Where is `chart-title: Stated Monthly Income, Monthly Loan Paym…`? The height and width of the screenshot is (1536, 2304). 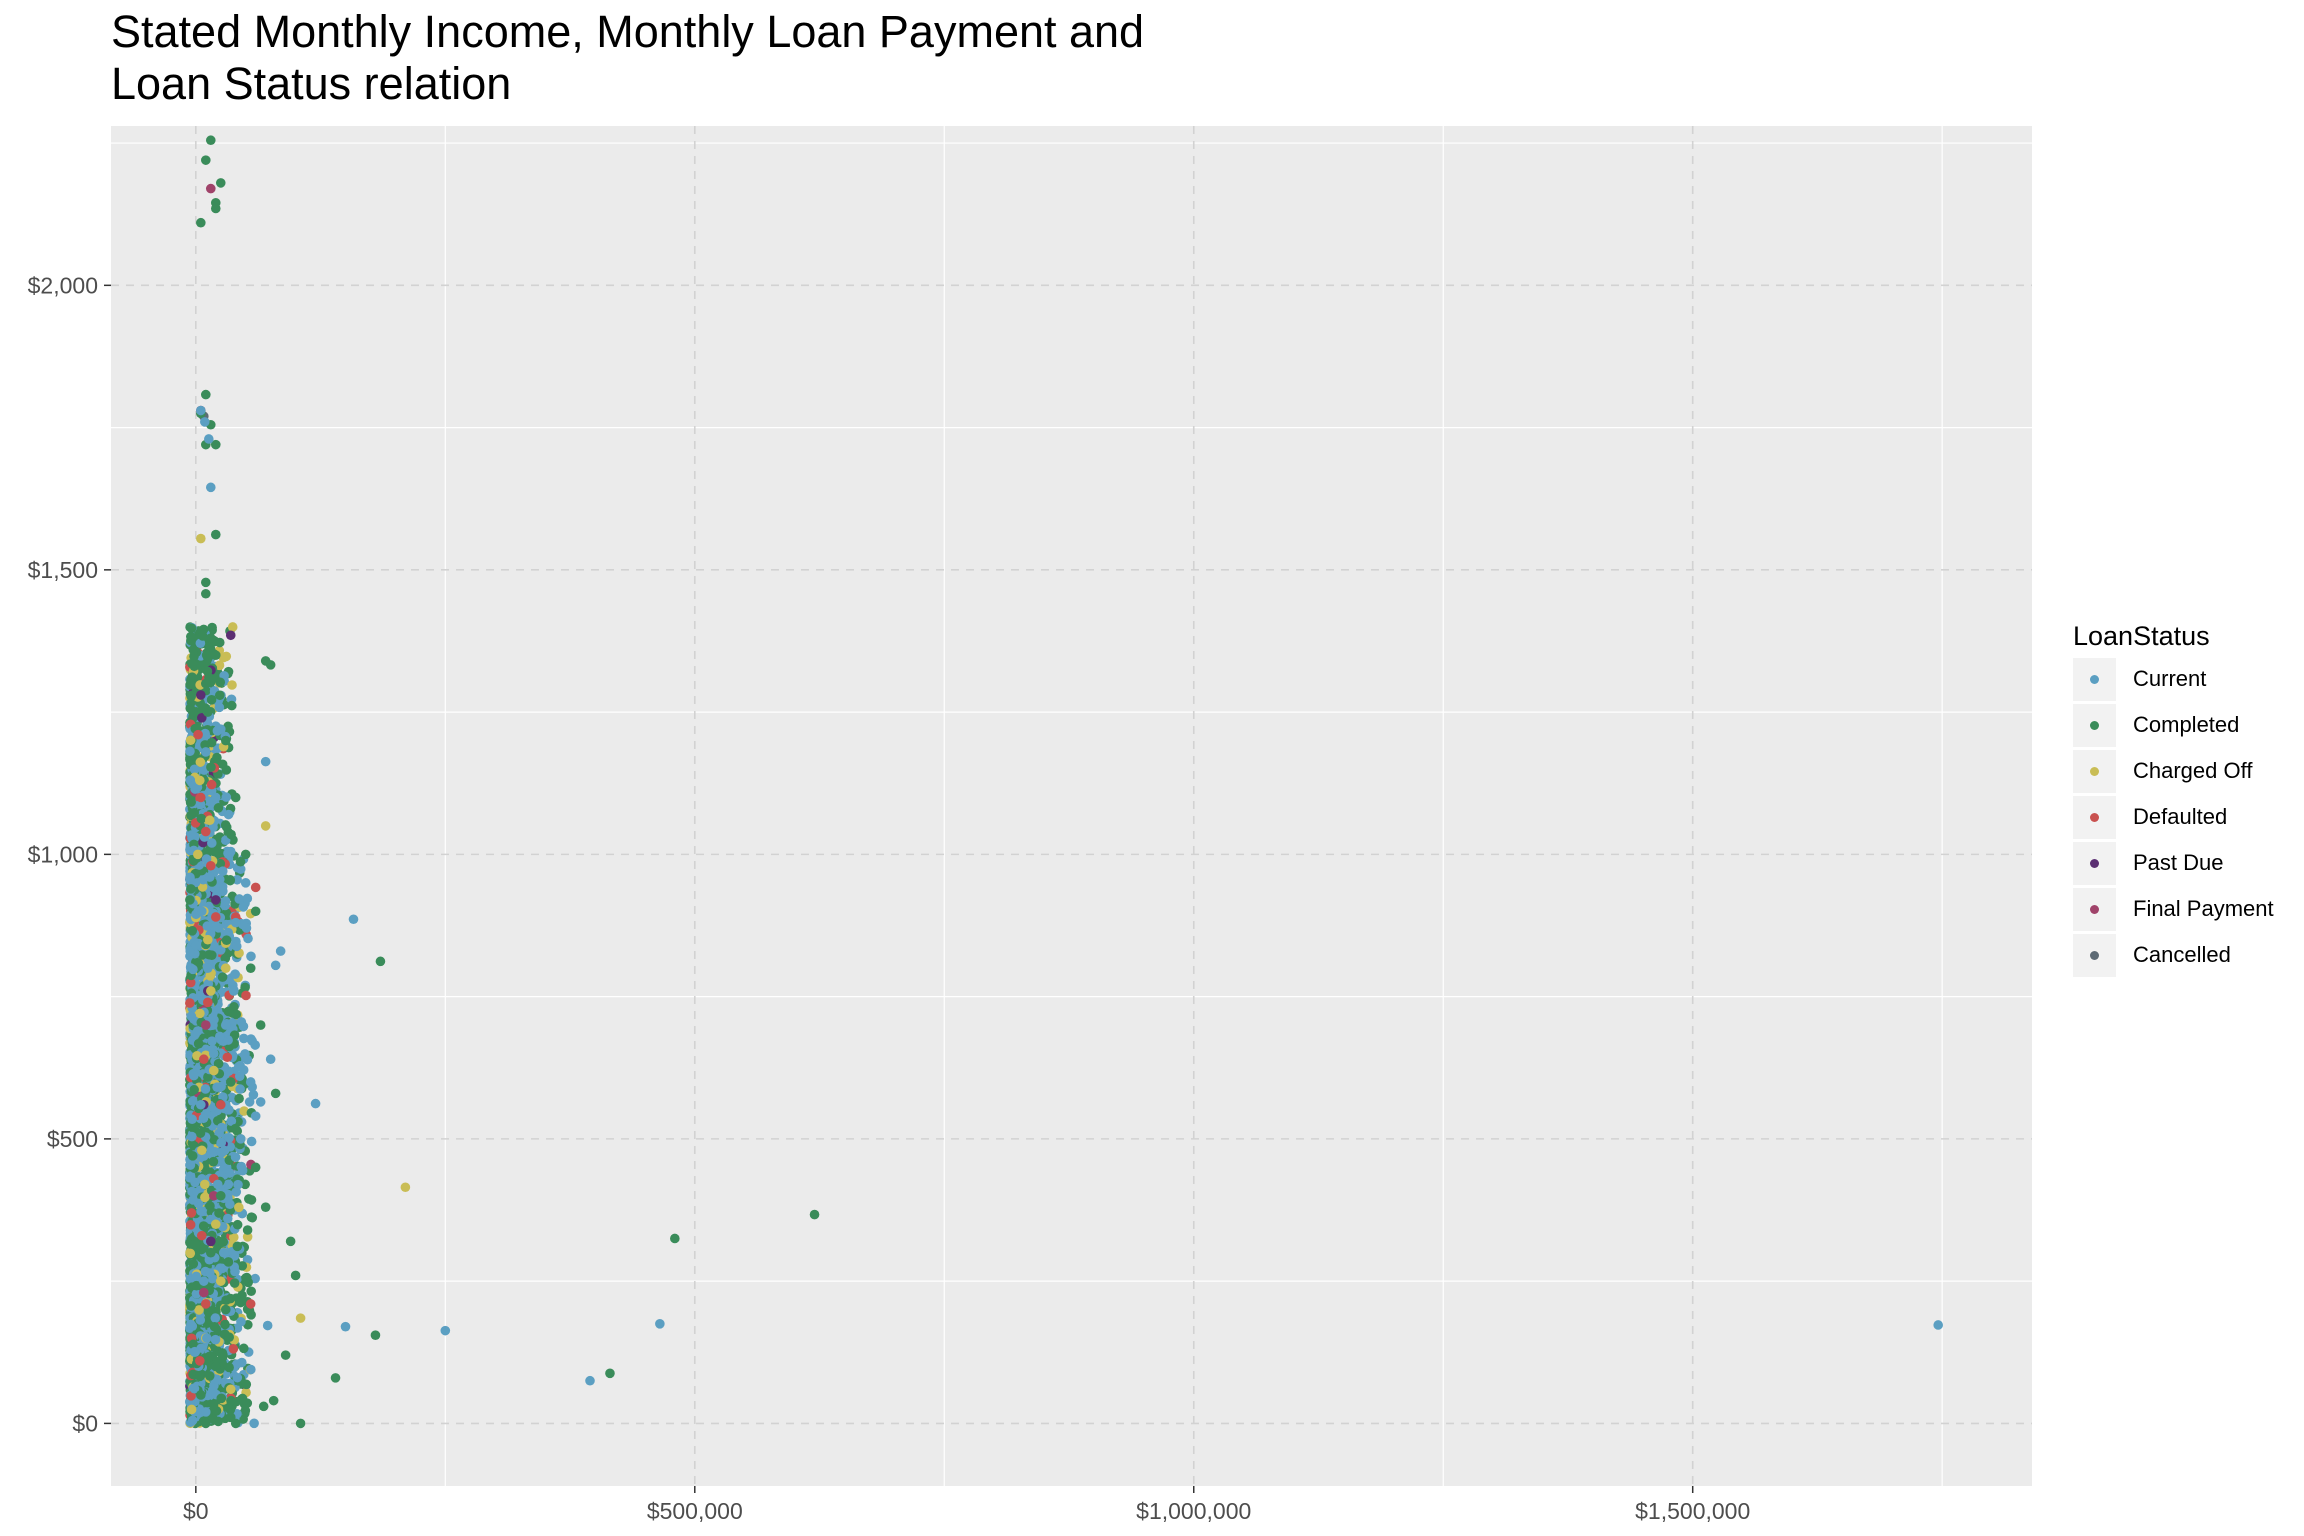
chart-title: Stated Monthly Income, Monthly Loan Paym… is located at coordinates (761, 58).